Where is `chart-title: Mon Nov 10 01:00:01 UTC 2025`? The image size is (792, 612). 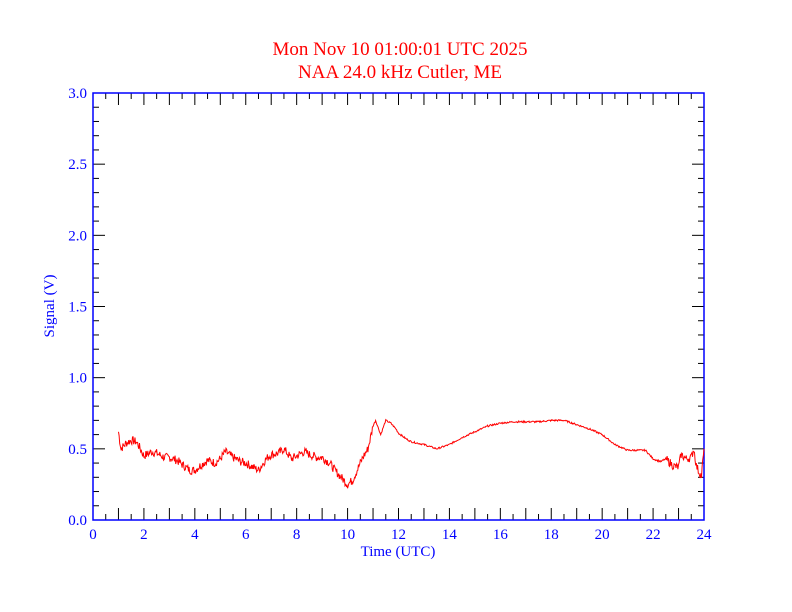
chart-title: Mon Nov 10 01:00:01 UTC 2025 is located at coordinates (400, 49).